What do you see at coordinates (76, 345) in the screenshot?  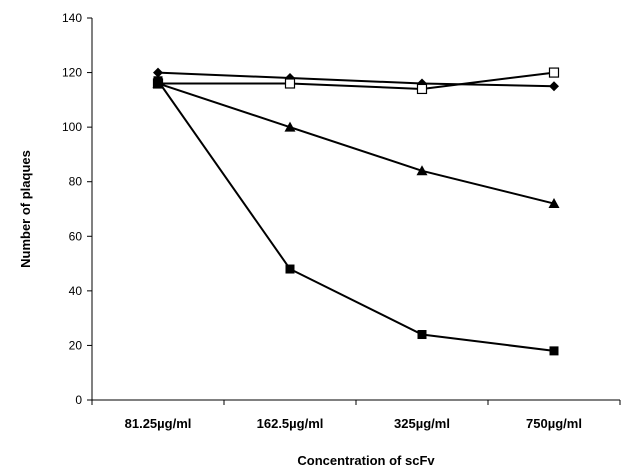 I see `y-tick-label: 20` at bounding box center [76, 345].